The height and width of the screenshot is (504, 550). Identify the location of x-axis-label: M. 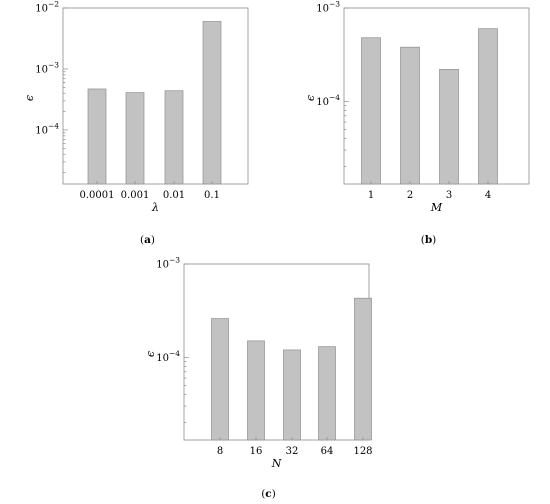
(436, 207).